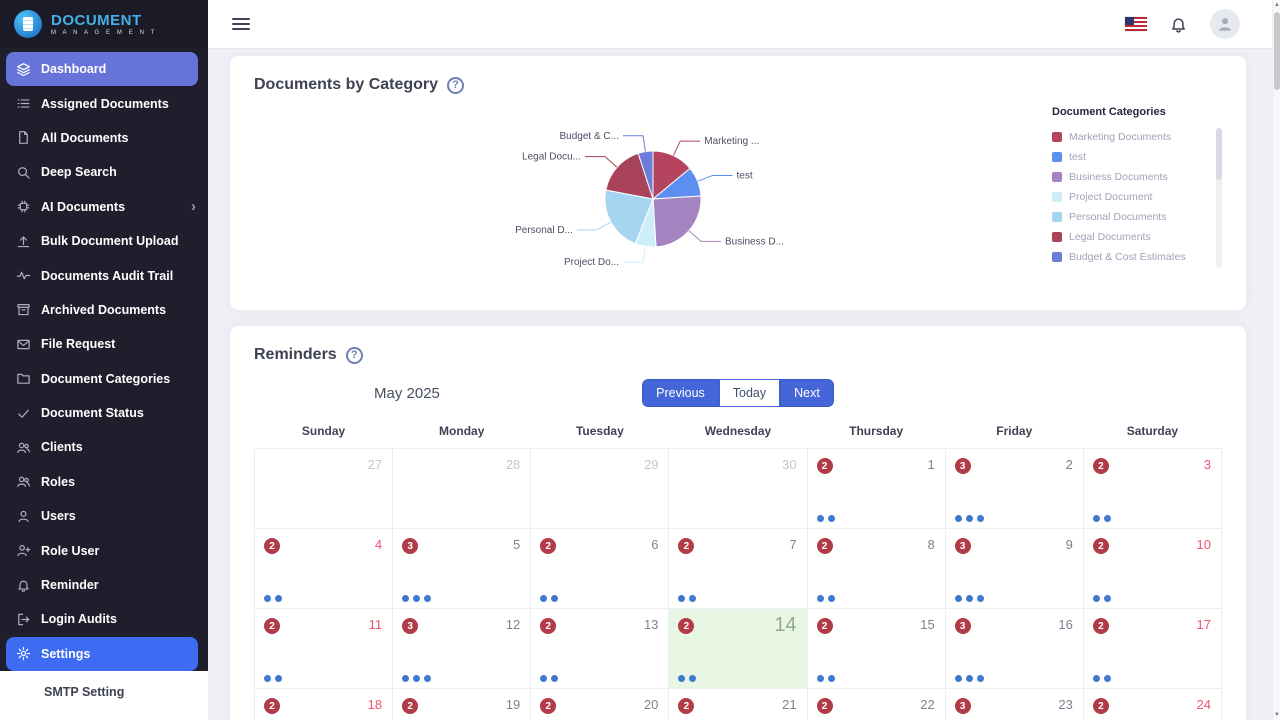  What do you see at coordinates (807, 393) in the screenshot?
I see `next-button: Next` at bounding box center [807, 393].